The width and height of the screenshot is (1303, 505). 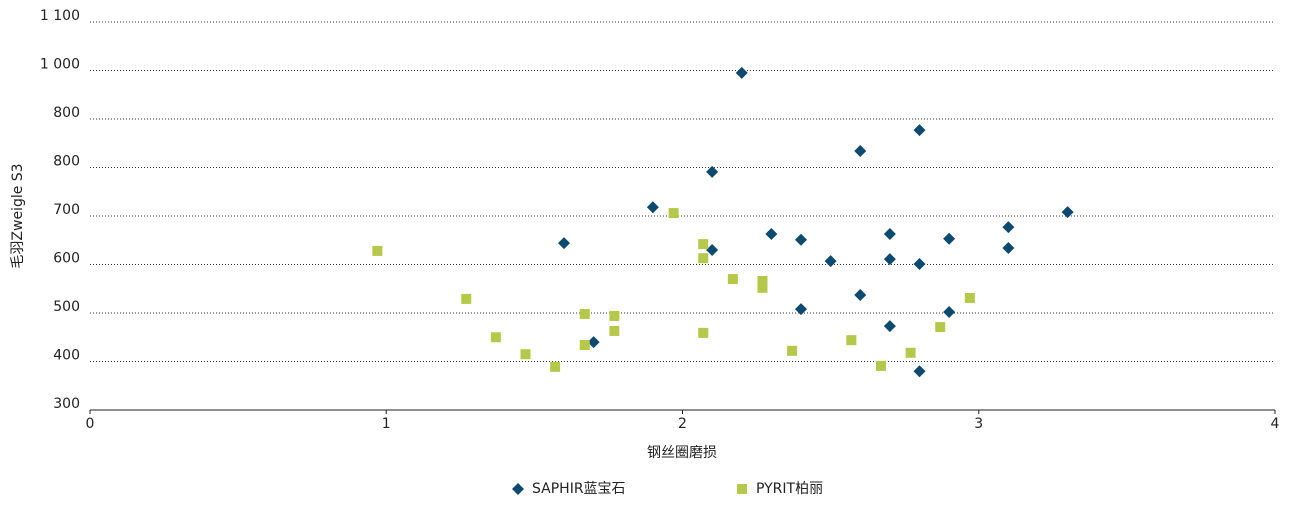 What do you see at coordinates (682, 453) in the screenshot?
I see `x-axis-title: 钢丝圈磨损` at bounding box center [682, 453].